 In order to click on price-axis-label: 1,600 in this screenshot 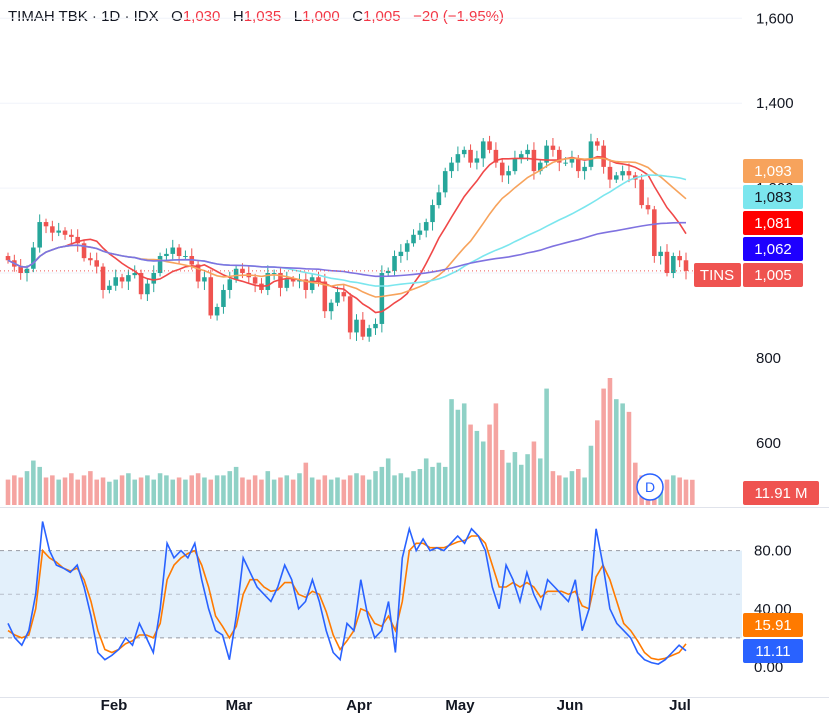, I will do `click(775, 18)`.